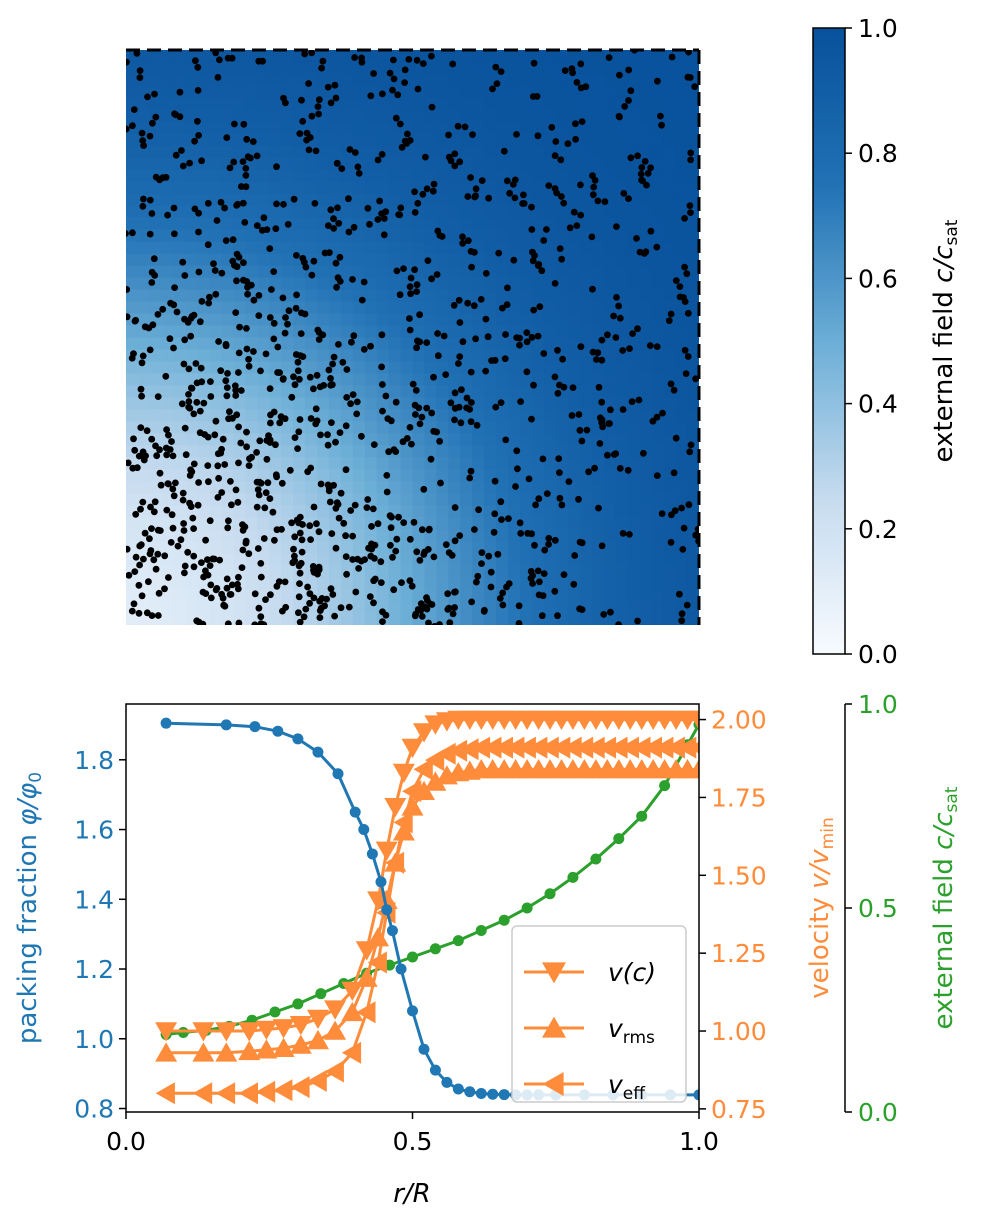 This screenshot has height=1218, width=997. Describe the element at coordinates (733, 915) in the screenshot. I see `velocity-axis-ticks: 0.751.001.251.501.752.00` at that location.